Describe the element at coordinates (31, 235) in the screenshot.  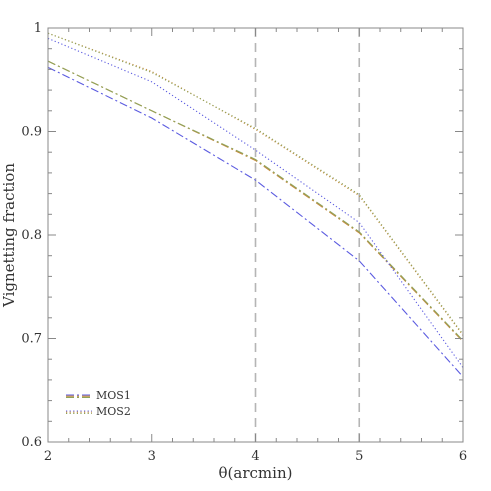
I see `y-tick-label: 0.8` at that location.